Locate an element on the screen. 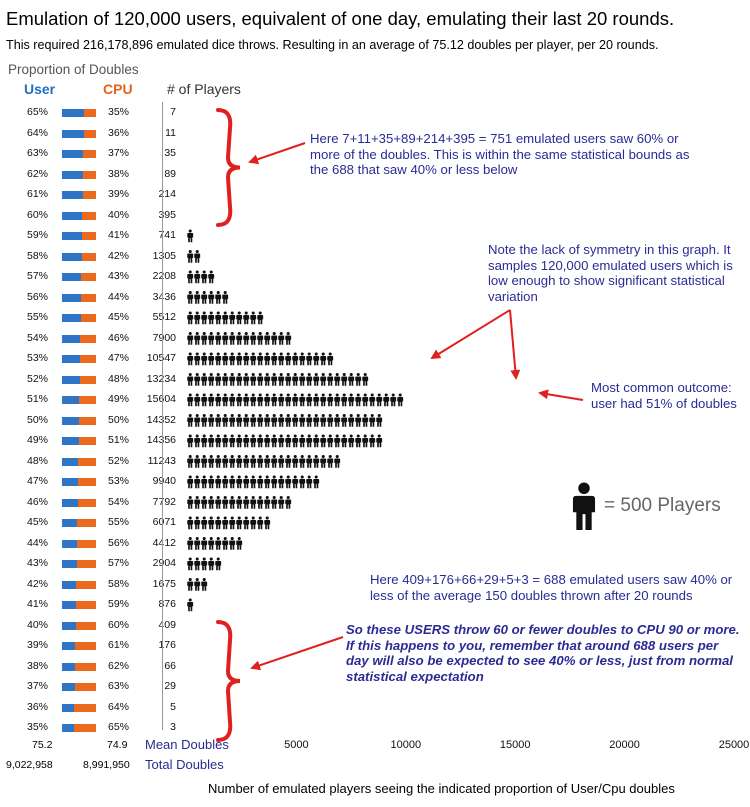 Image resolution: width=750 pixels, height=807 pixels. user-percent-label: 36% is located at coordinates (38, 706).